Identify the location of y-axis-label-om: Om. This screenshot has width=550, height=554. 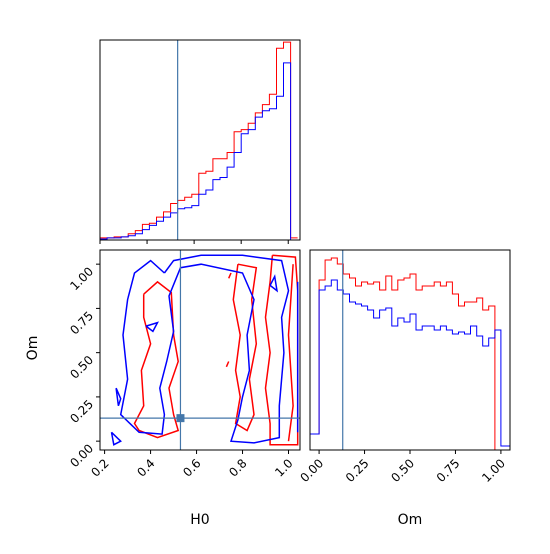
(33, 348).